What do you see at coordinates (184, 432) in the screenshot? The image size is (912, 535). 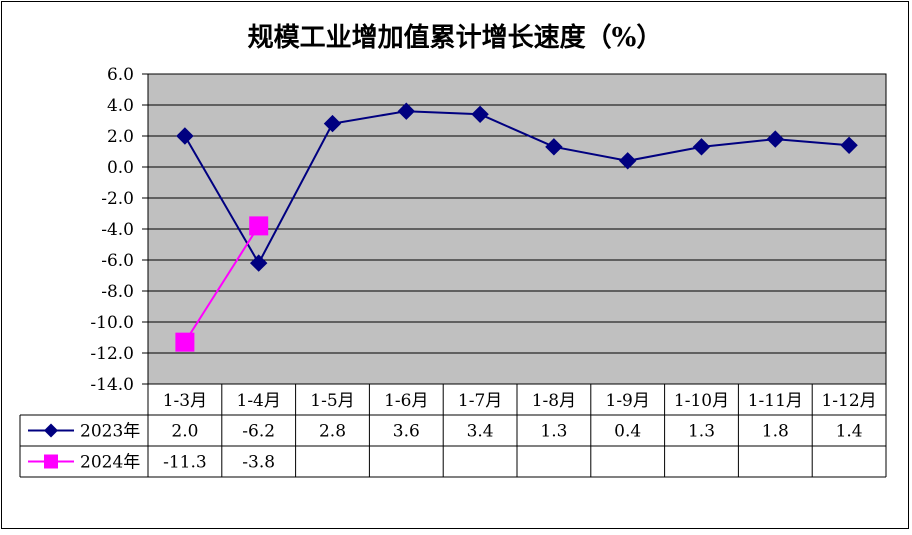 I see `data-label: 2.0` at bounding box center [184, 432].